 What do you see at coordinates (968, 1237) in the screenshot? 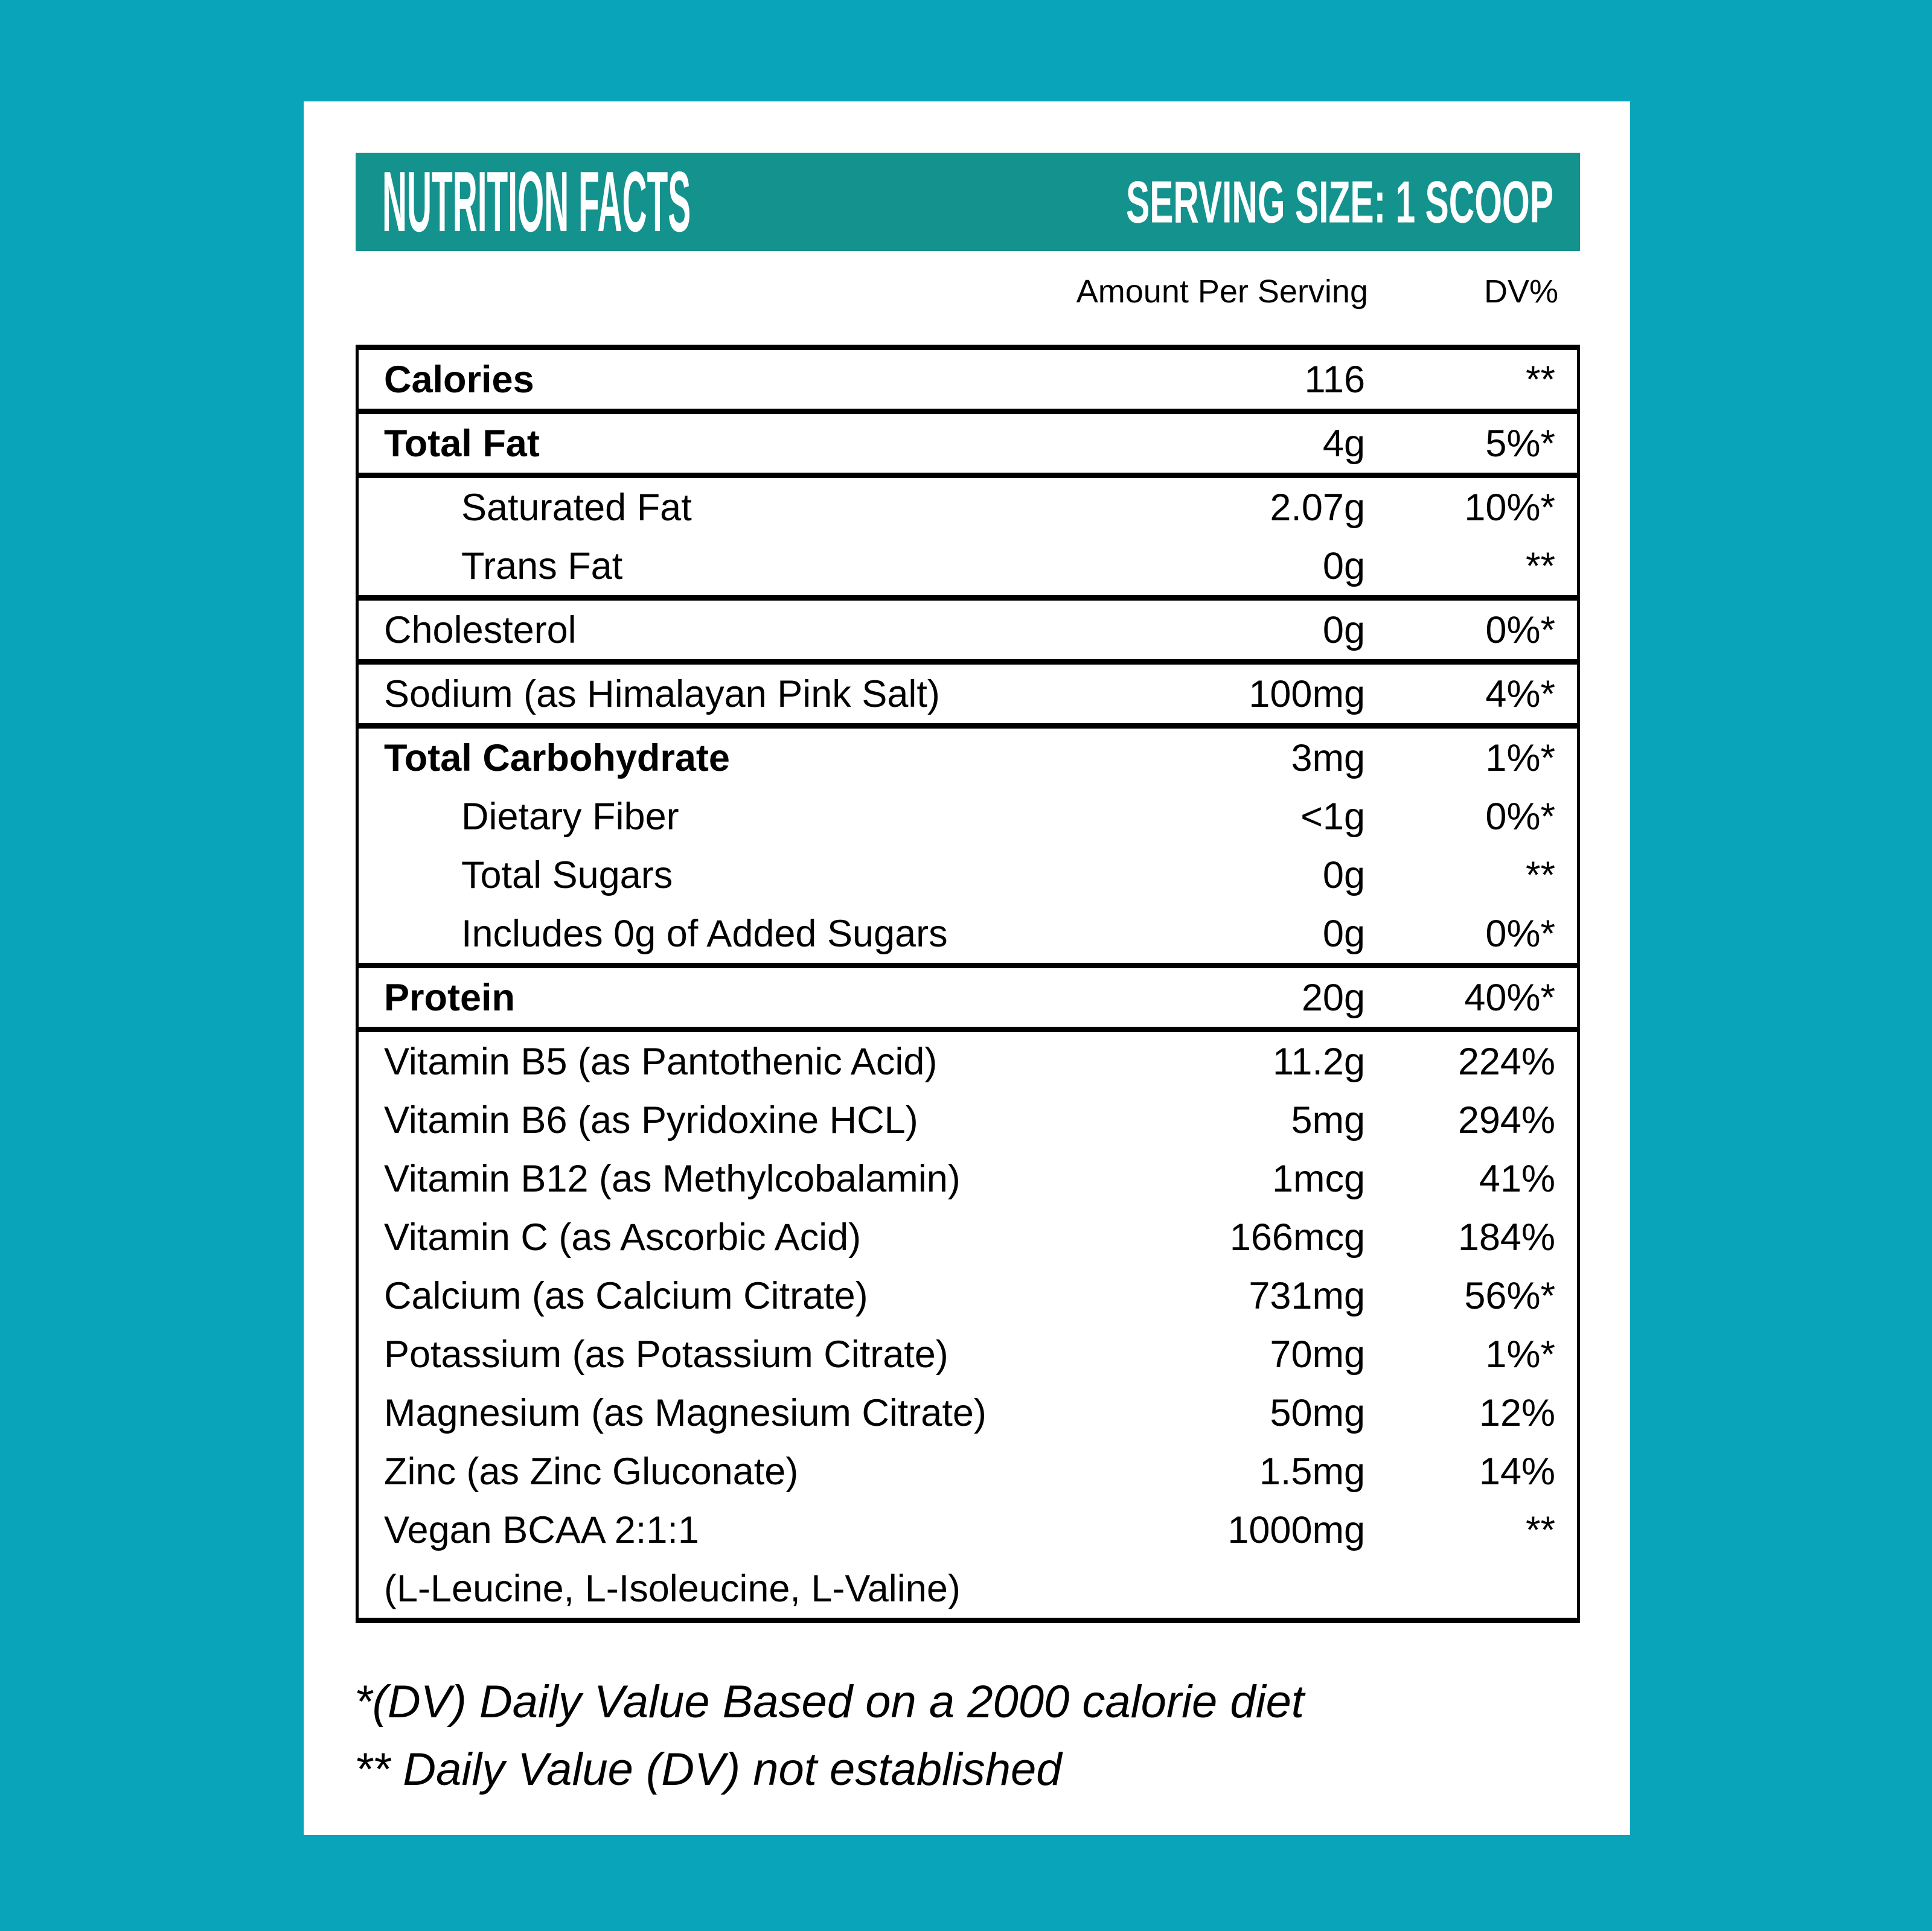
I see `table-row: Vitamin C (as Ascorbic Acid) 166mcg 184%` at bounding box center [968, 1237].